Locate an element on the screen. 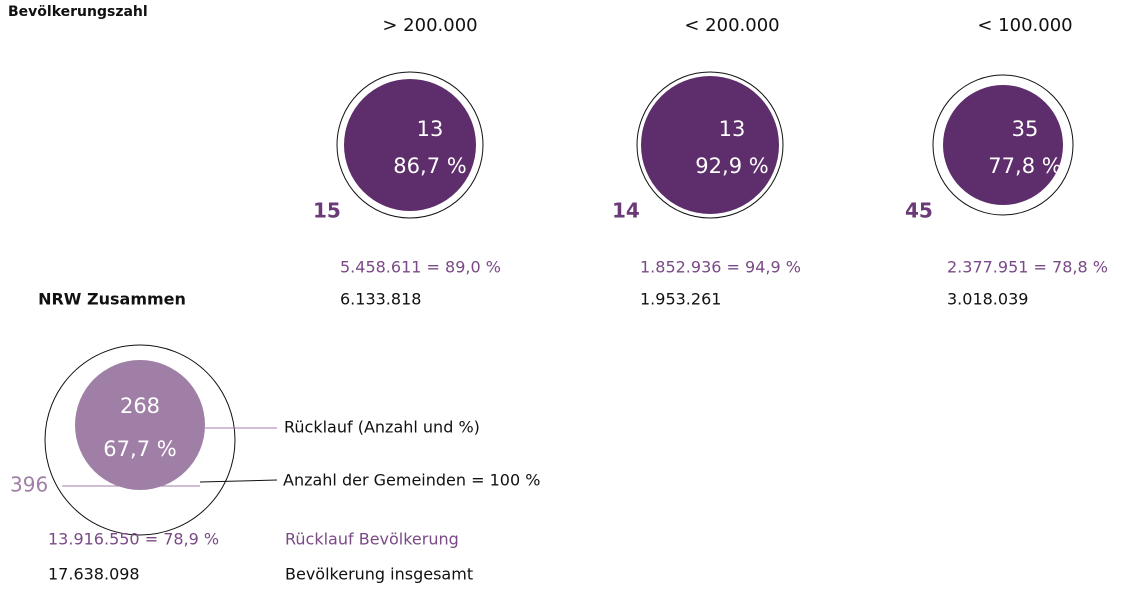 The width and height of the screenshot is (1136, 590). legend-population-return: Rücklauf Bevölkerung is located at coordinates (372, 539).